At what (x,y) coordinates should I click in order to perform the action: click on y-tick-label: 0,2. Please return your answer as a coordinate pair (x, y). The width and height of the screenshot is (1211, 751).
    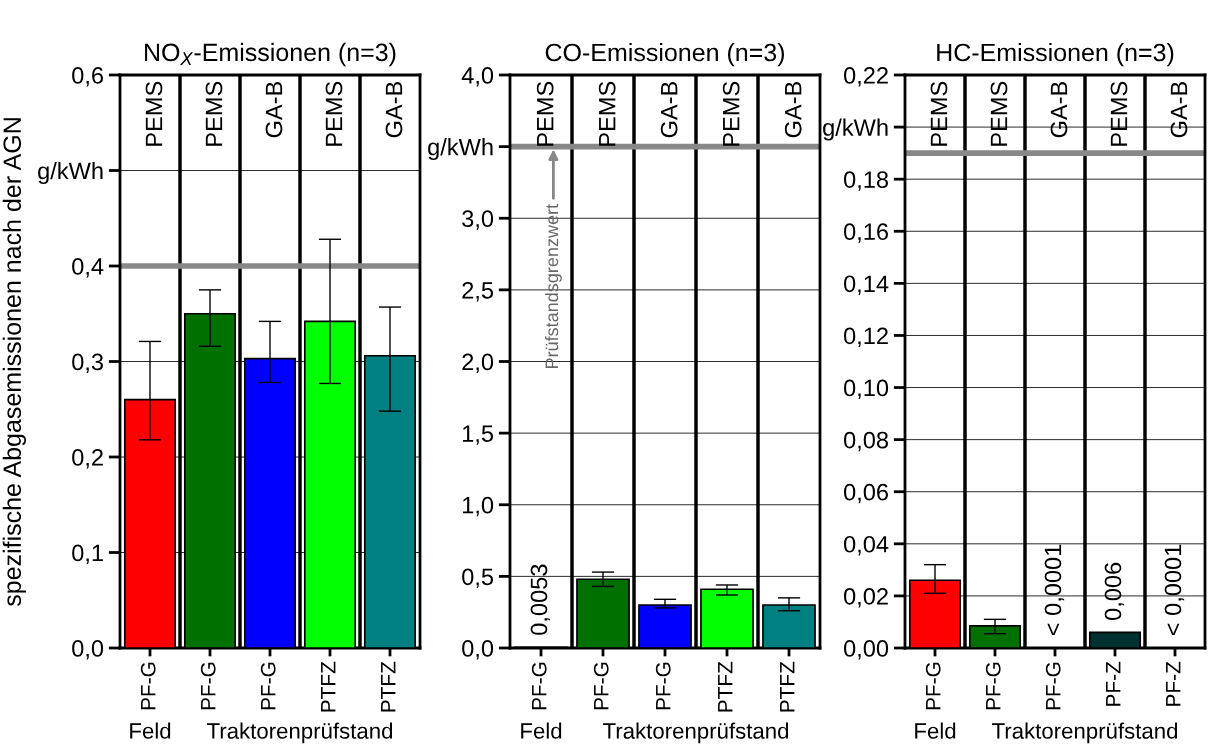
    Looking at the image, I should click on (87, 459).